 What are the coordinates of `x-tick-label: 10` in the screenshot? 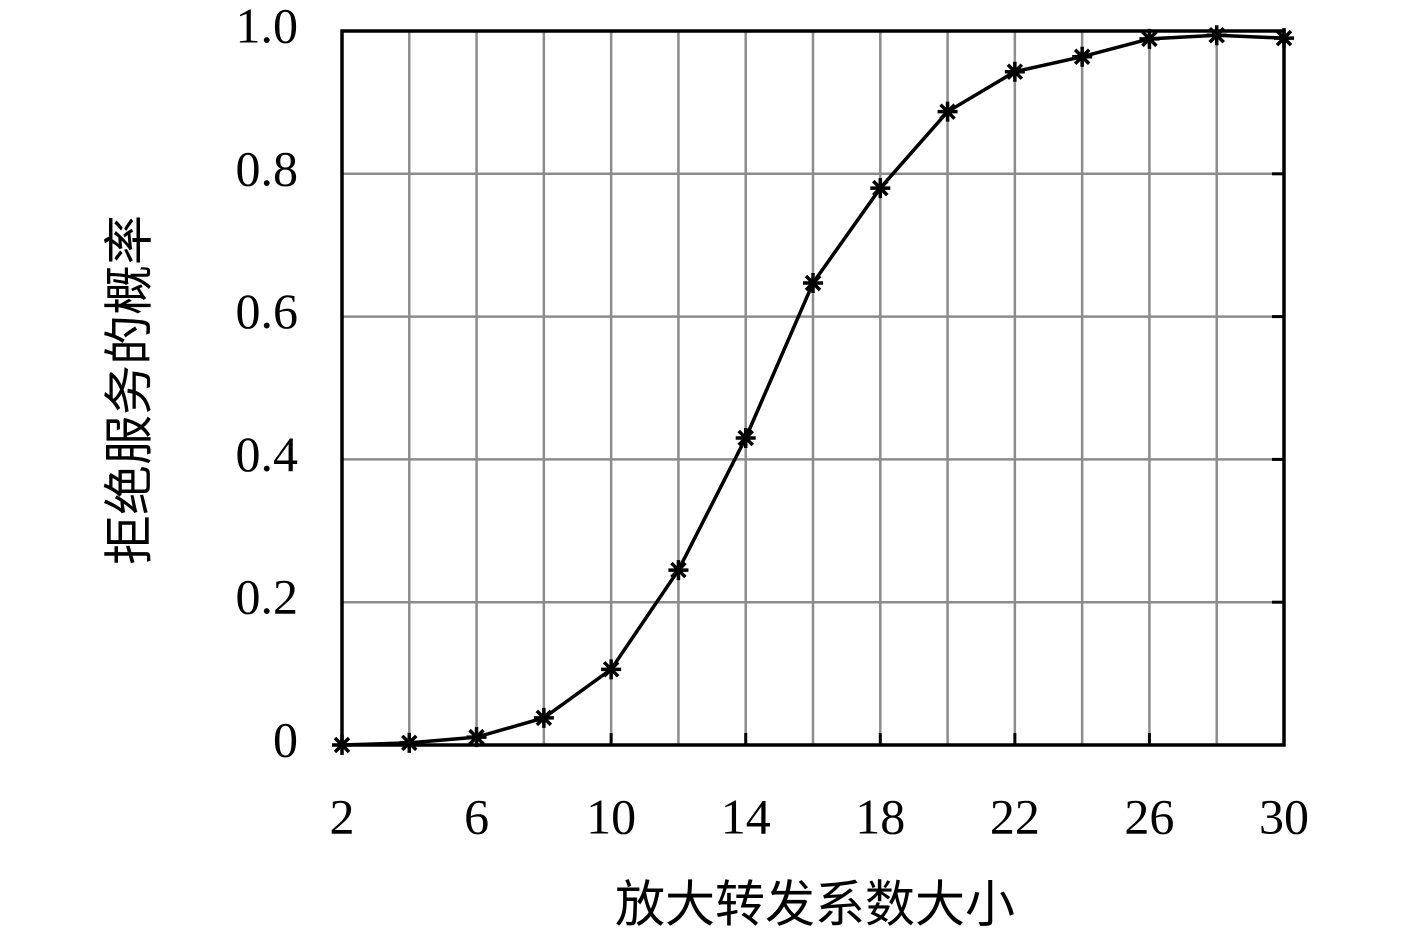 It's located at (611, 816).